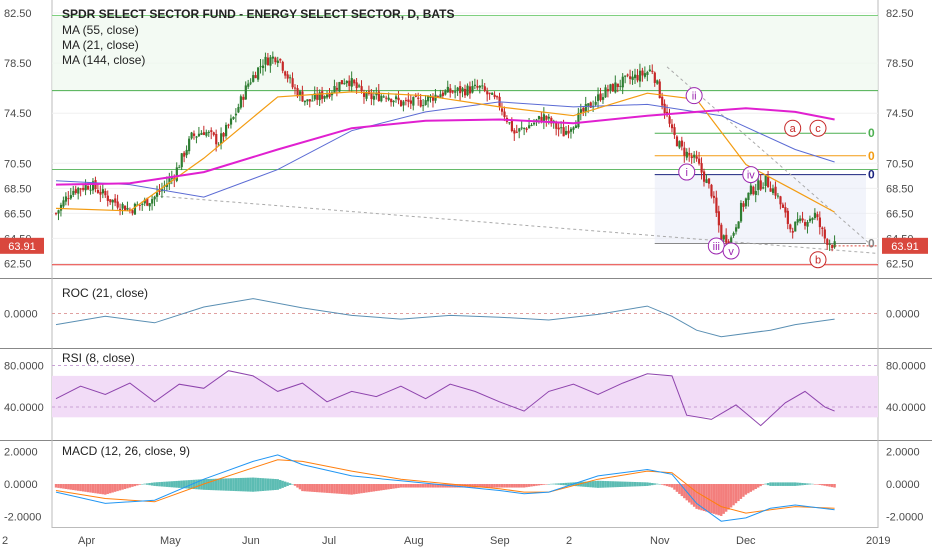  What do you see at coordinates (746, 541) in the screenshot?
I see `x-tick-label: Dec` at bounding box center [746, 541].